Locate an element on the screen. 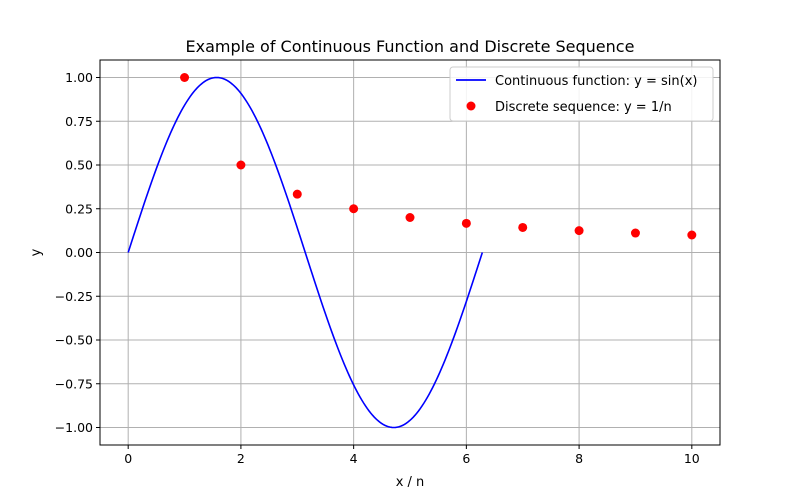 The width and height of the screenshot is (800, 500). y-axis-ticks: −1.00 −0.75 −0.50 −0.25 0.00 0.25 0.50 0.75 1.00 is located at coordinates (77, 252).